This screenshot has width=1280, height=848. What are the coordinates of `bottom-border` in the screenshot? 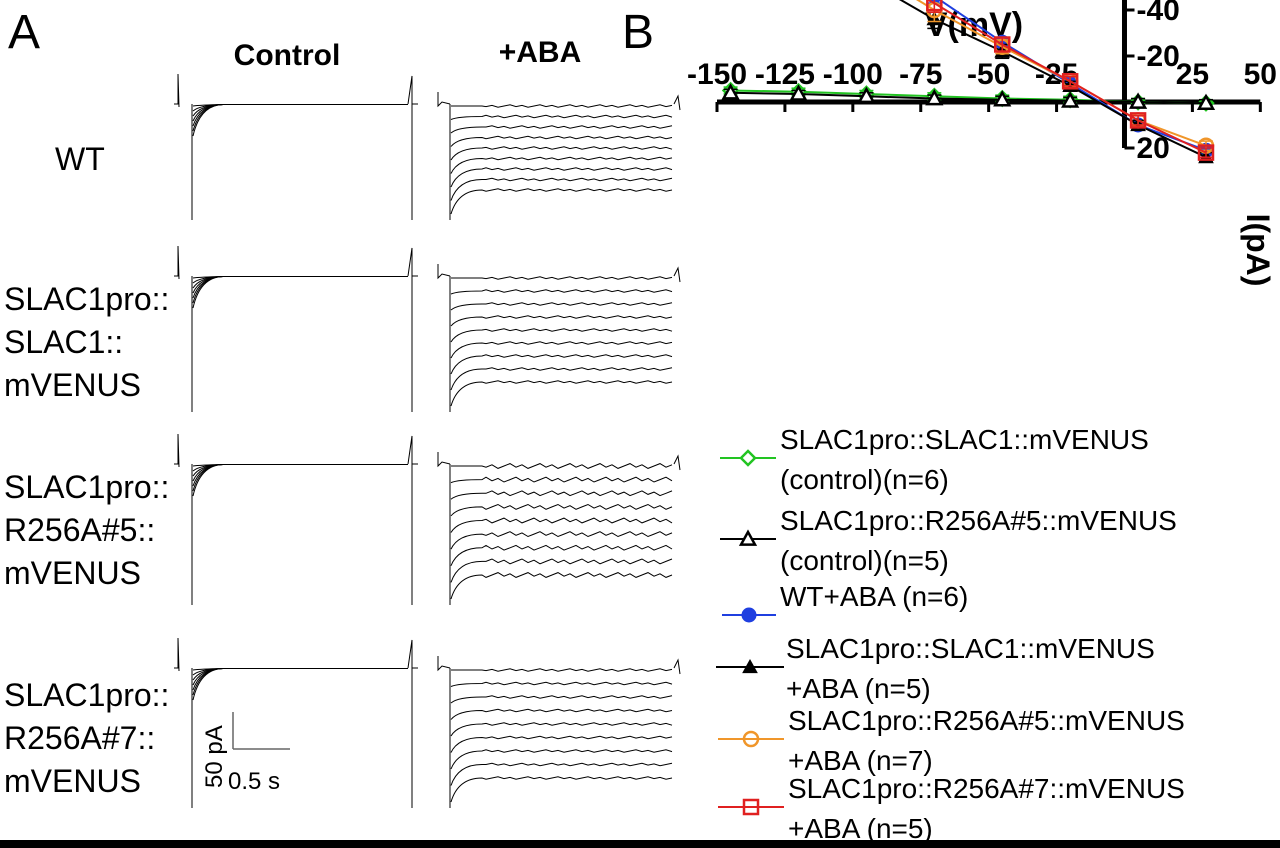 It's located at (640, 844).